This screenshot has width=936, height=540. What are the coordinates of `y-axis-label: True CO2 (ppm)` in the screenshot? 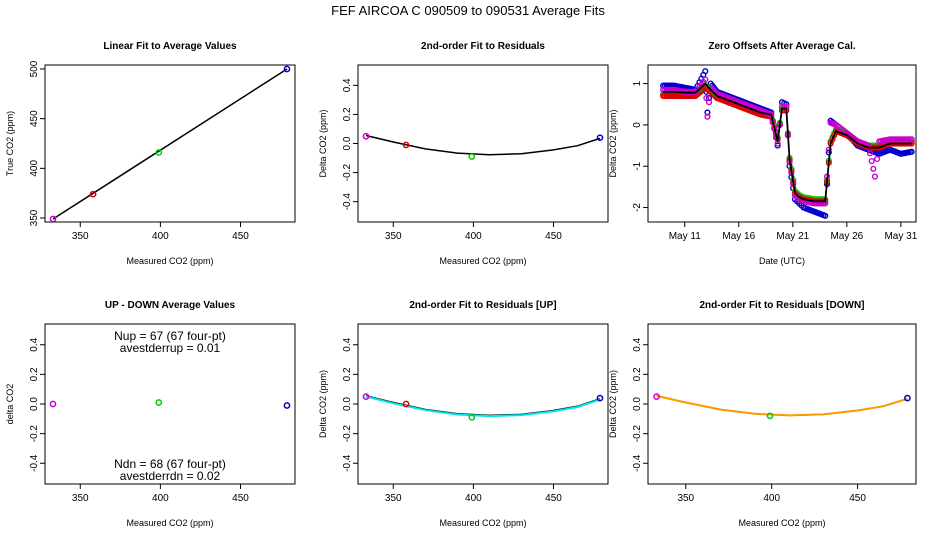 It's located at (10, 143).